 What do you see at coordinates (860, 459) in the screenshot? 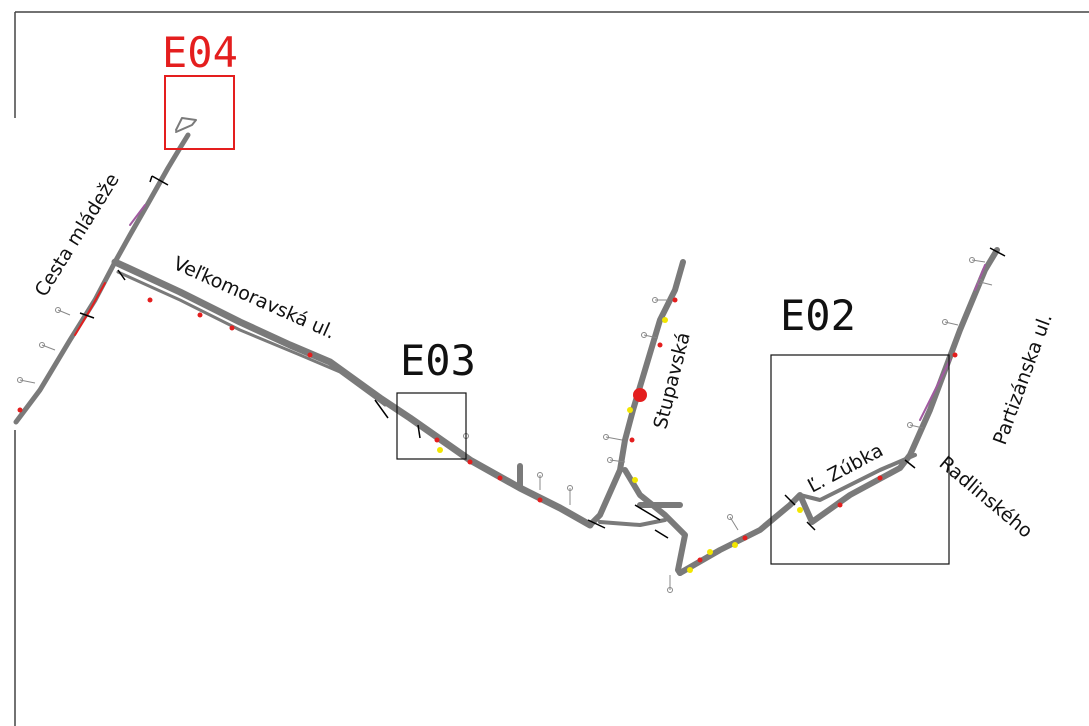
I see `sheet-frame-e02` at bounding box center [860, 459].